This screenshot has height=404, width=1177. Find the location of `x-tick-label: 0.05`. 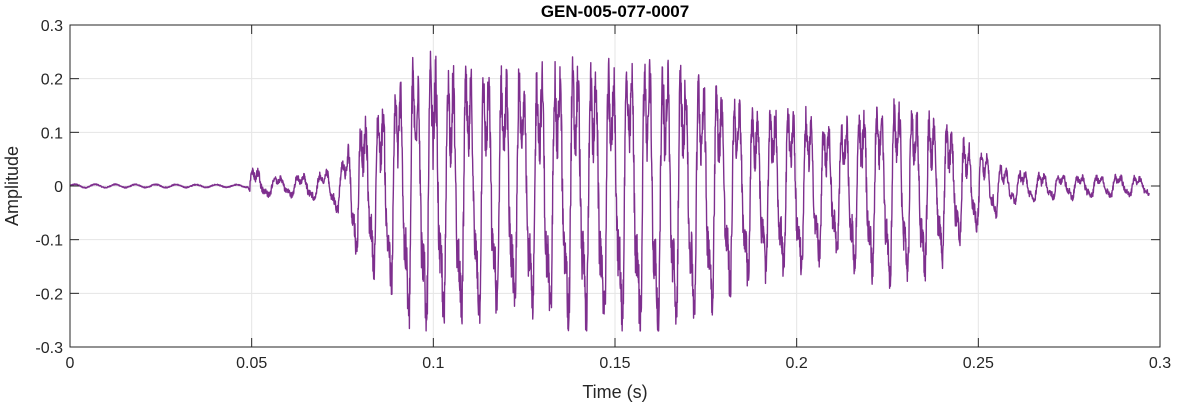

x-tick-label: 0.05 is located at coordinates (251, 363).